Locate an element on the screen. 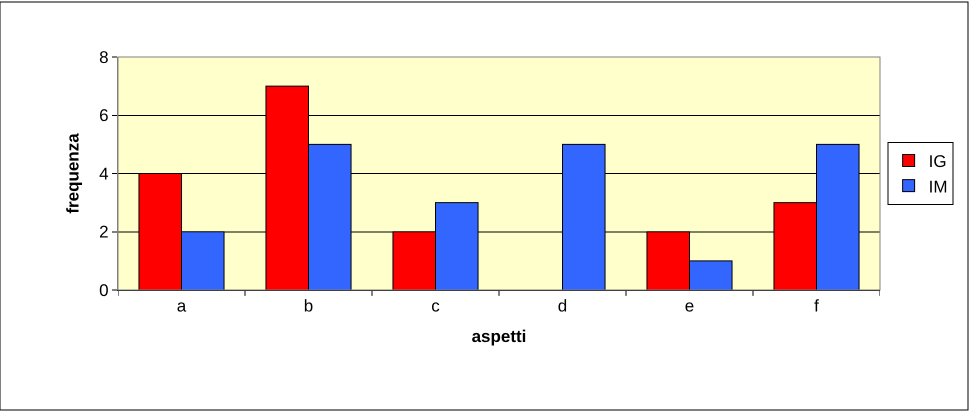 Image resolution: width=970 pixels, height=412 pixels. y-tick-label: 0 is located at coordinates (104, 290).